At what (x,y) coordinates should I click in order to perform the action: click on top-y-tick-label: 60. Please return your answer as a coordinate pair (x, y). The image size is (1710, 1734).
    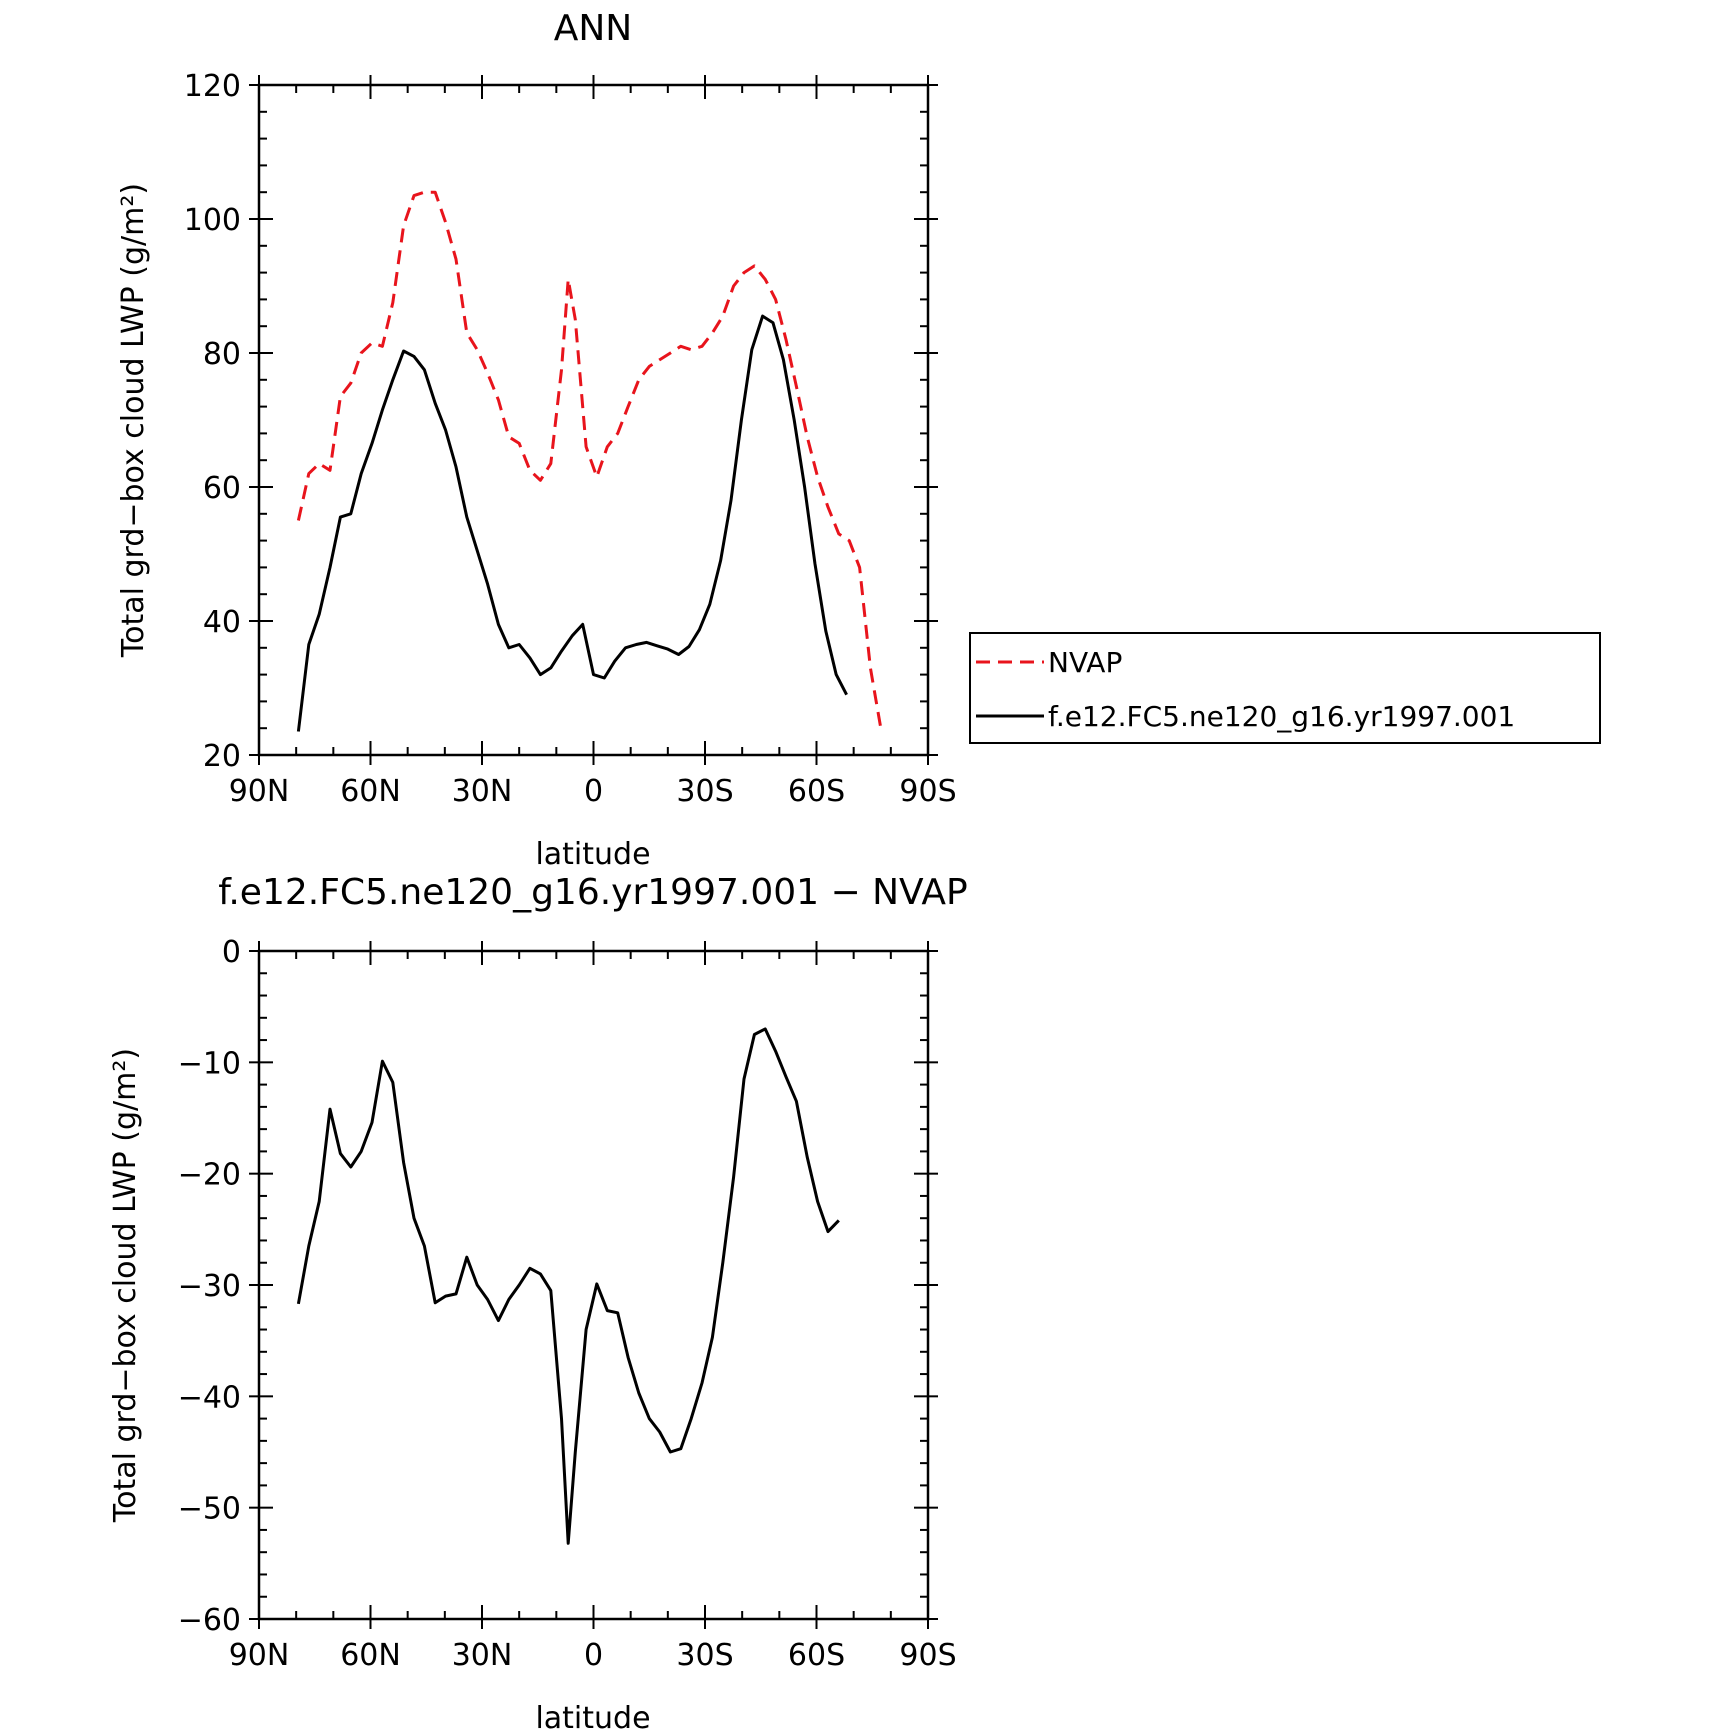
    Looking at the image, I should click on (222, 488).